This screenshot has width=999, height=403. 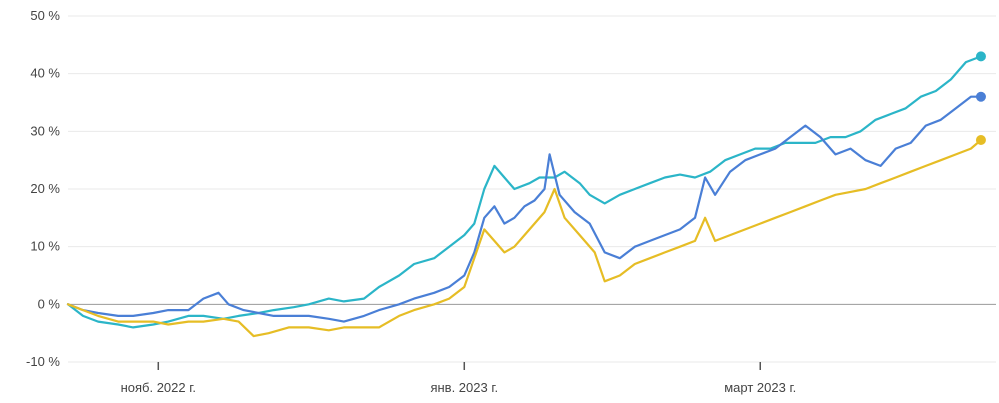 I want to click on y-axis-ticks: 50 % 40 % 30 % 20 % 10 % 0 % -10 %, so click(x=43, y=188).